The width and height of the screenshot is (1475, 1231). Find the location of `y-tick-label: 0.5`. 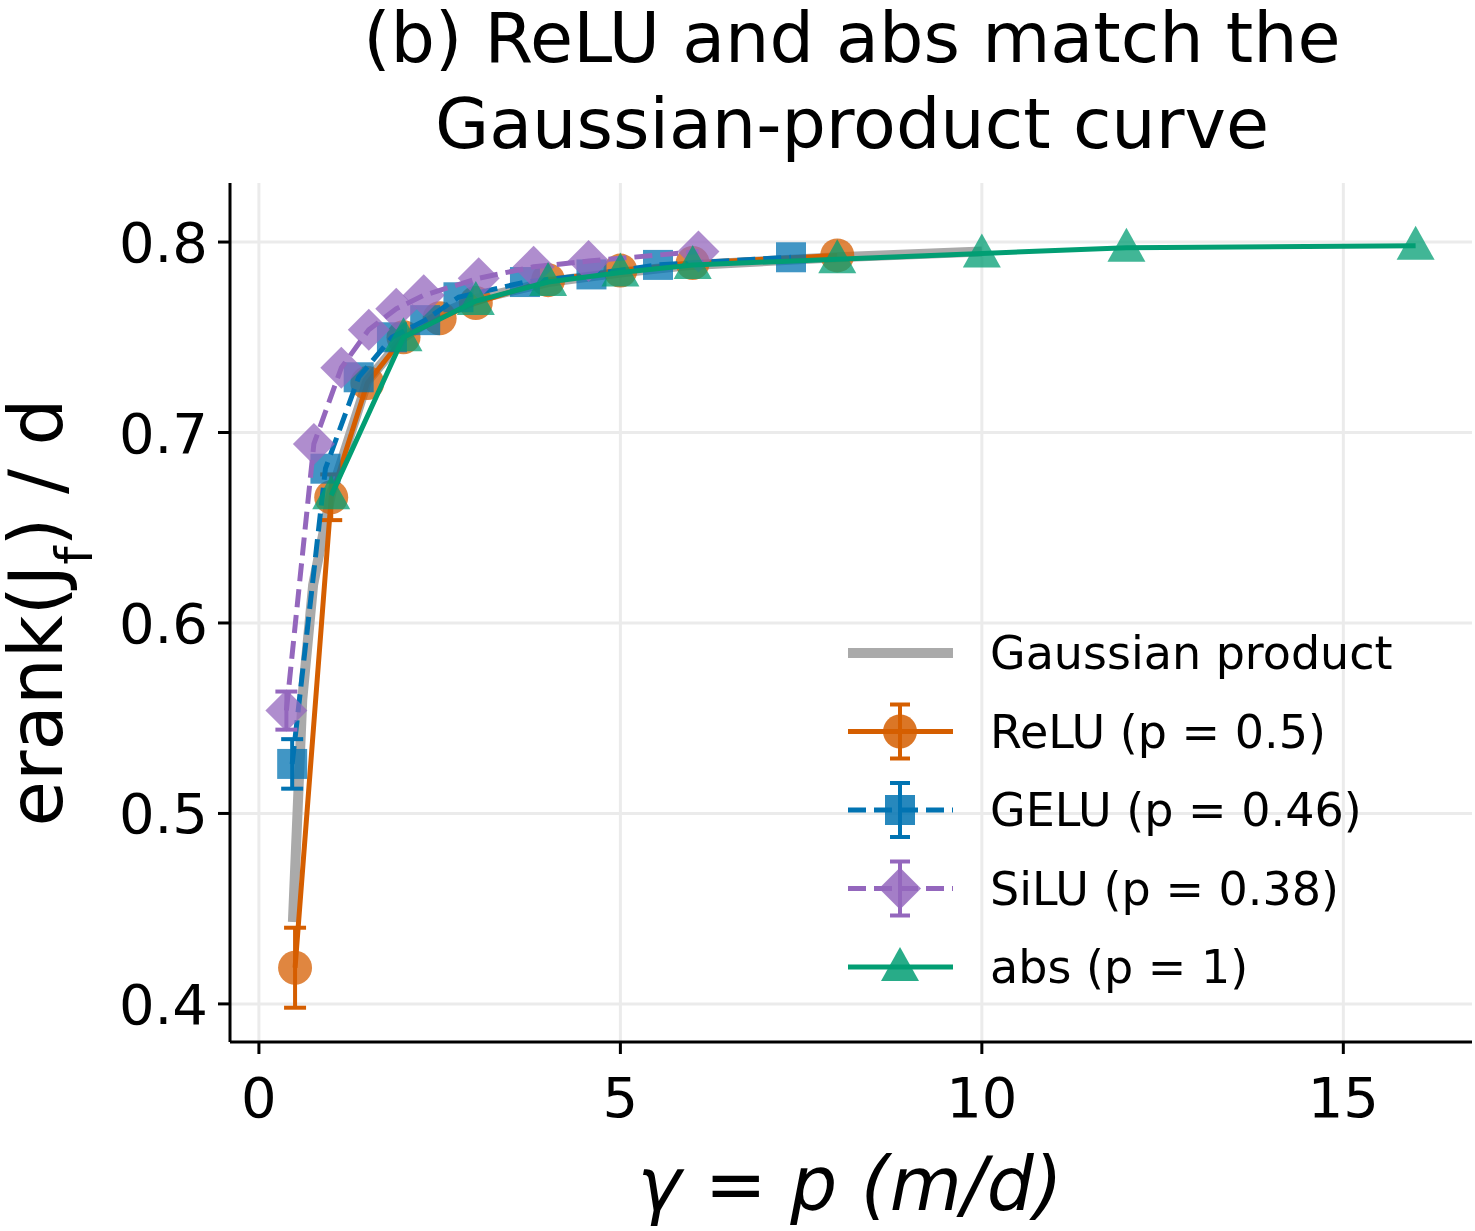

y-tick-label: 0.5 is located at coordinates (163, 814).